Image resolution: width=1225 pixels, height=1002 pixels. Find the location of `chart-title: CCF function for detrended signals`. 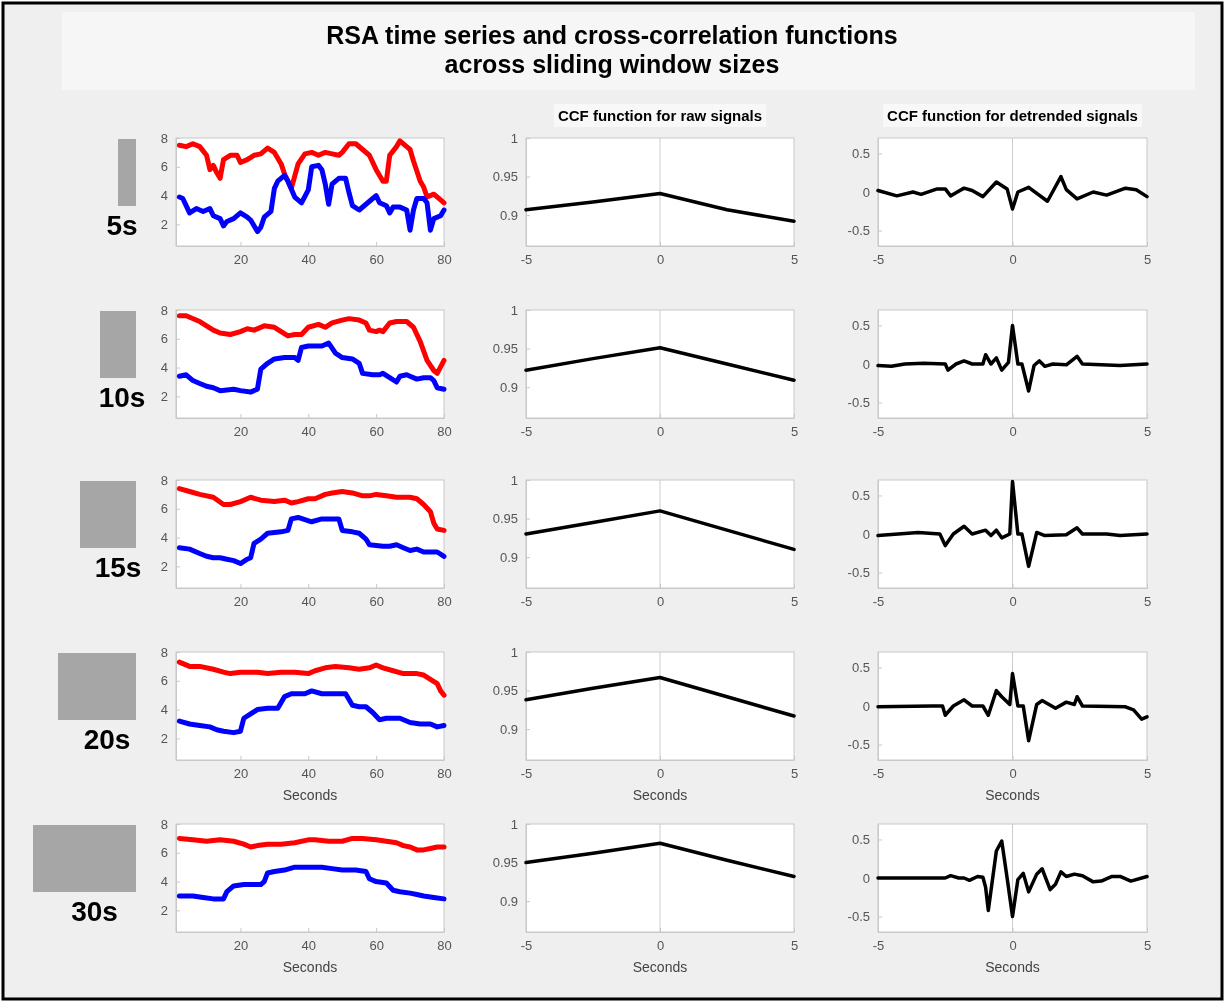

chart-title: CCF function for detrended signals is located at coordinates (1012, 115).